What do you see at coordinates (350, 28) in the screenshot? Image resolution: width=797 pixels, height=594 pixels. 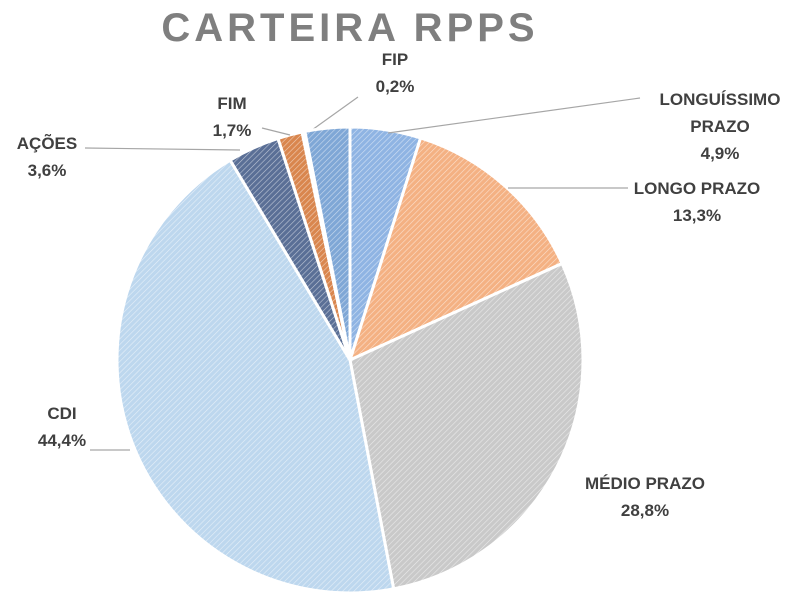 I see `chart-title: CARTEIRA RPPS` at bounding box center [350, 28].